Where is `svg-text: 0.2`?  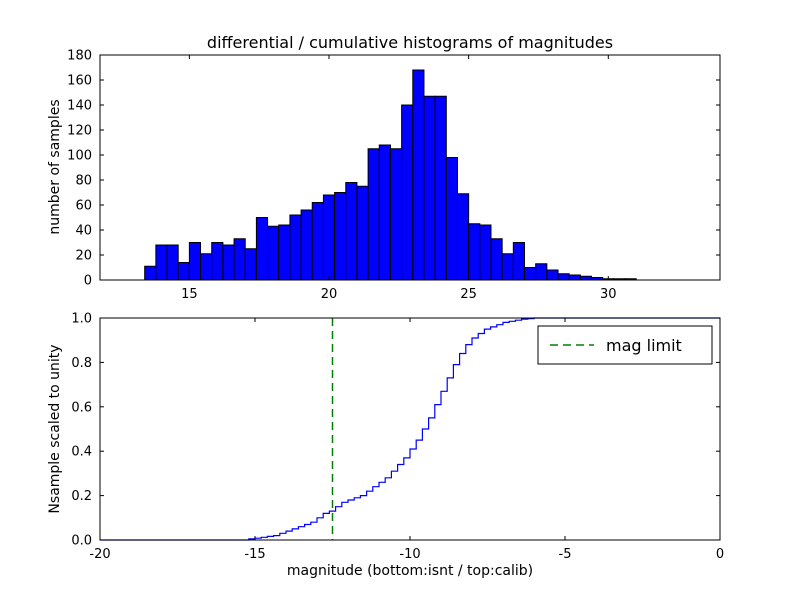
svg-text: 0.2 is located at coordinates (81, 496).